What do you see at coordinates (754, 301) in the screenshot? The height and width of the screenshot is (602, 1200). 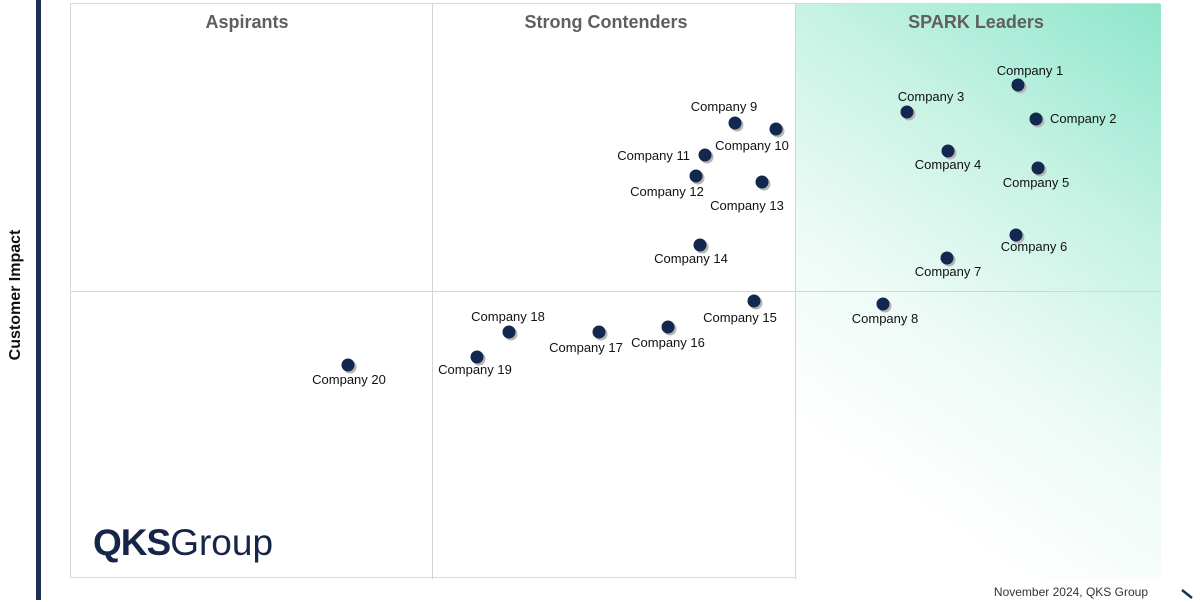 I see `company-15-marker` at bounding box center [754, 301].